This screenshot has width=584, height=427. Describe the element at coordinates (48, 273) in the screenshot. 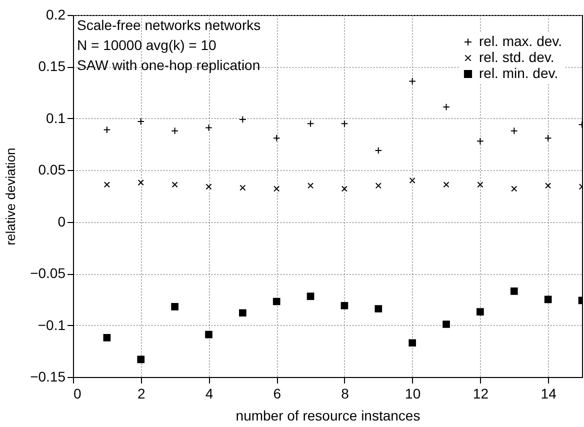

I see `y-tick-label: −0.05` at that location.